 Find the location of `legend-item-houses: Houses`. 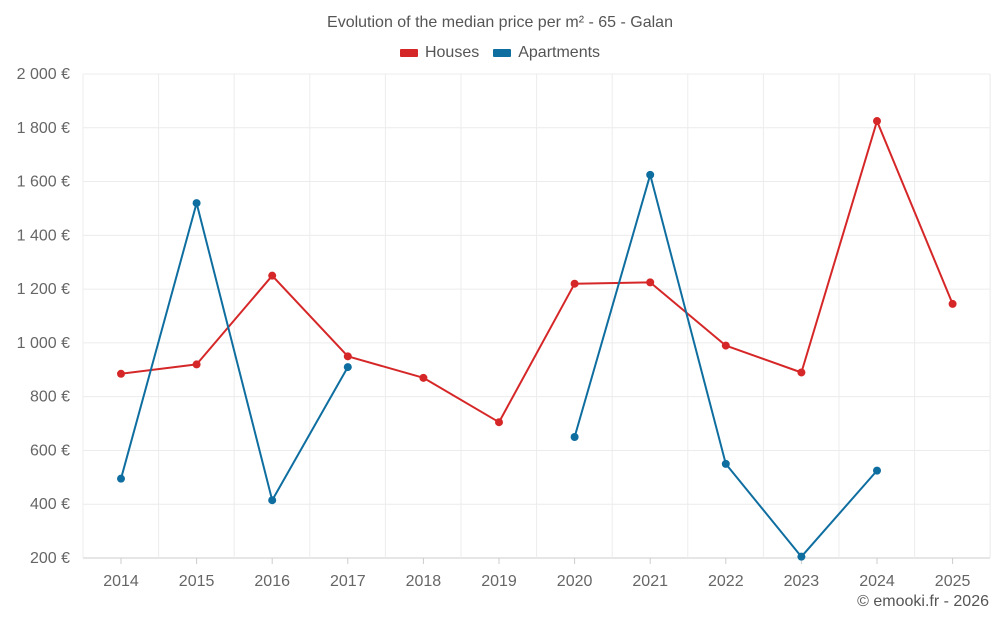

legend-item-houses: Houses is located at coordinates (439, 53).